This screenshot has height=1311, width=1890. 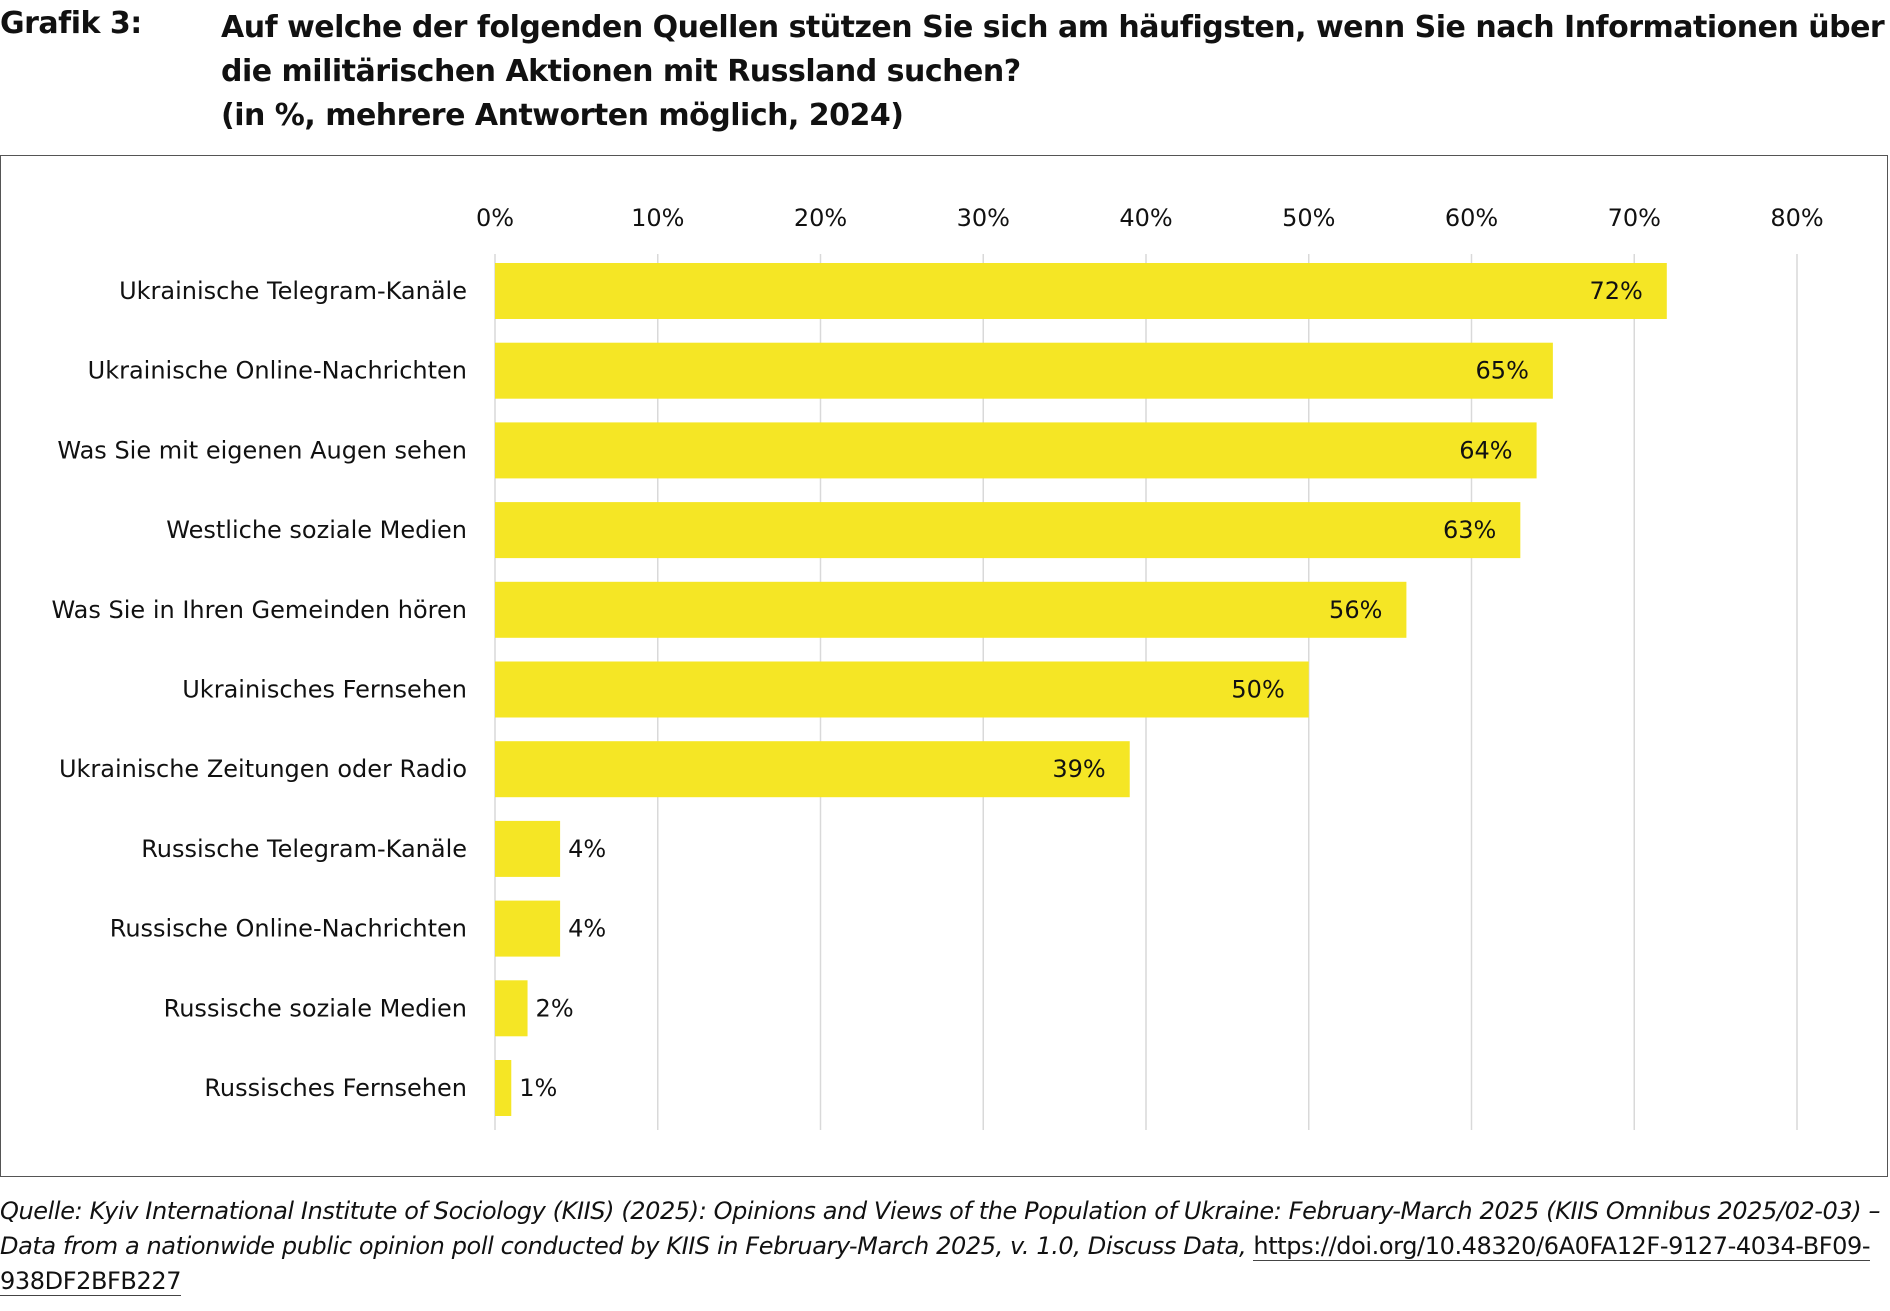 What do you see at coordinates (1615, 291) in the screenshot?
I see `value-label: 72%` at bounding box center [1615, 291].